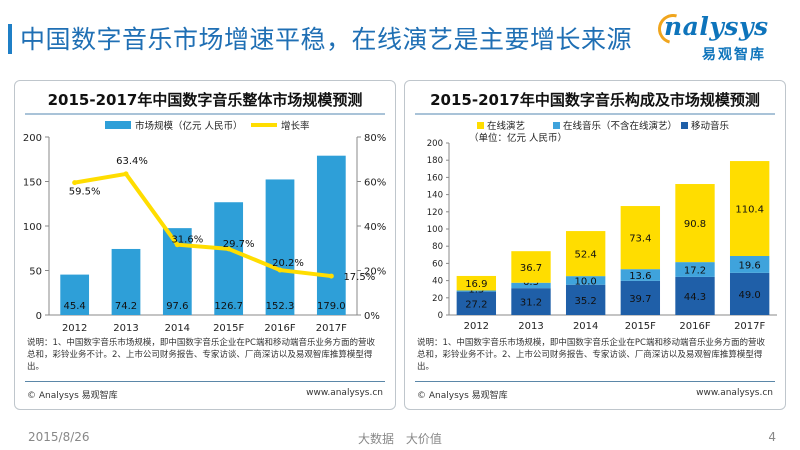  I want to click on title-accent-bar, so click(10, 39).